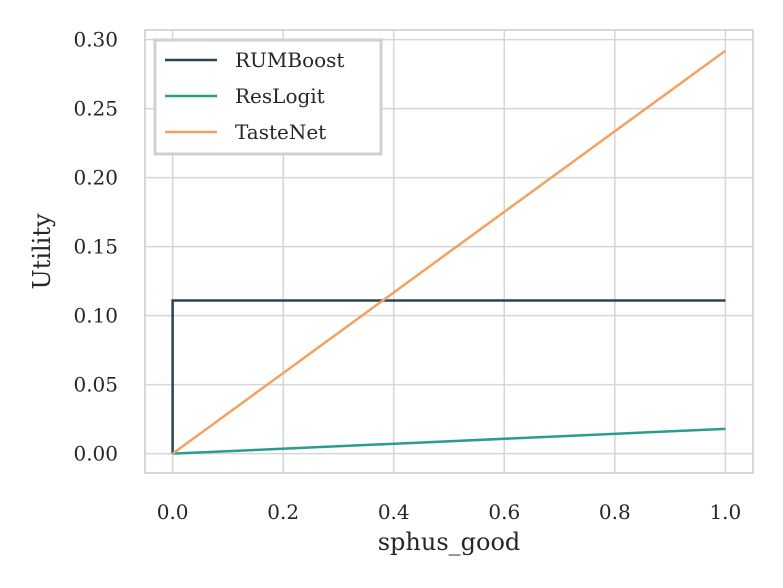  What do you see at coordinates (289, 60) in the screenshot?
I see `legend-label-rumboost: RUMBoost` at bounding box center [289, 60].